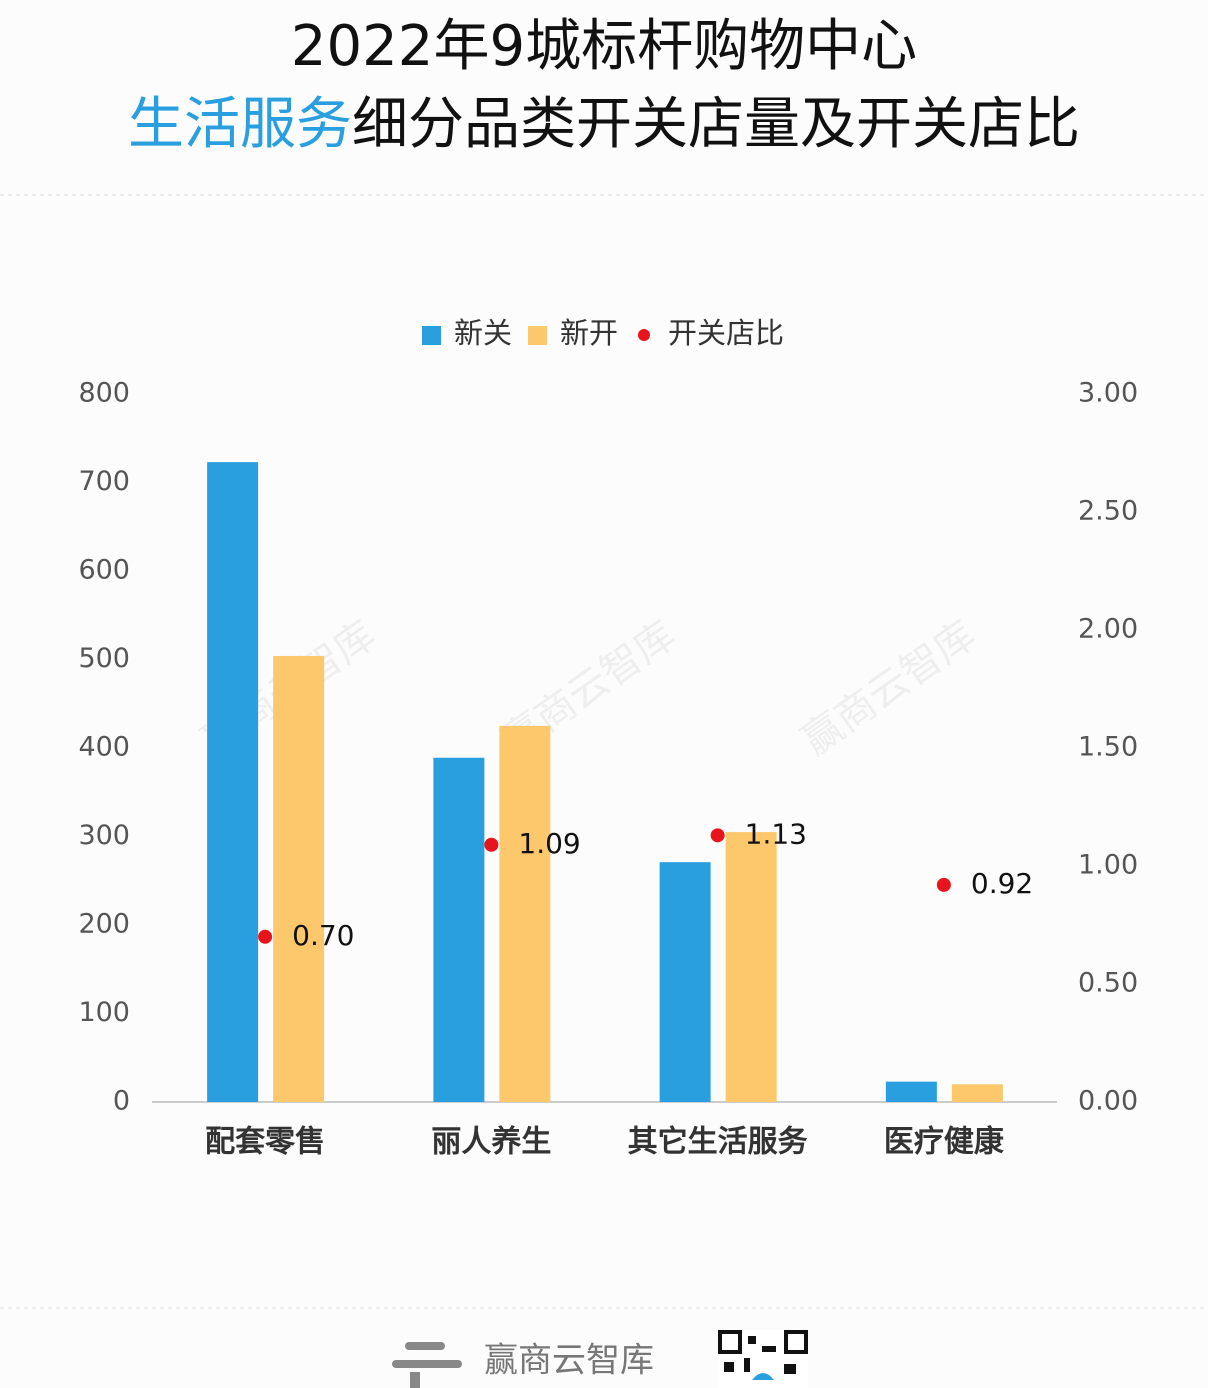  Describe the element at coordinates (121, 1101) in the screenshot. I see `y-tick-label: 0` at that location.